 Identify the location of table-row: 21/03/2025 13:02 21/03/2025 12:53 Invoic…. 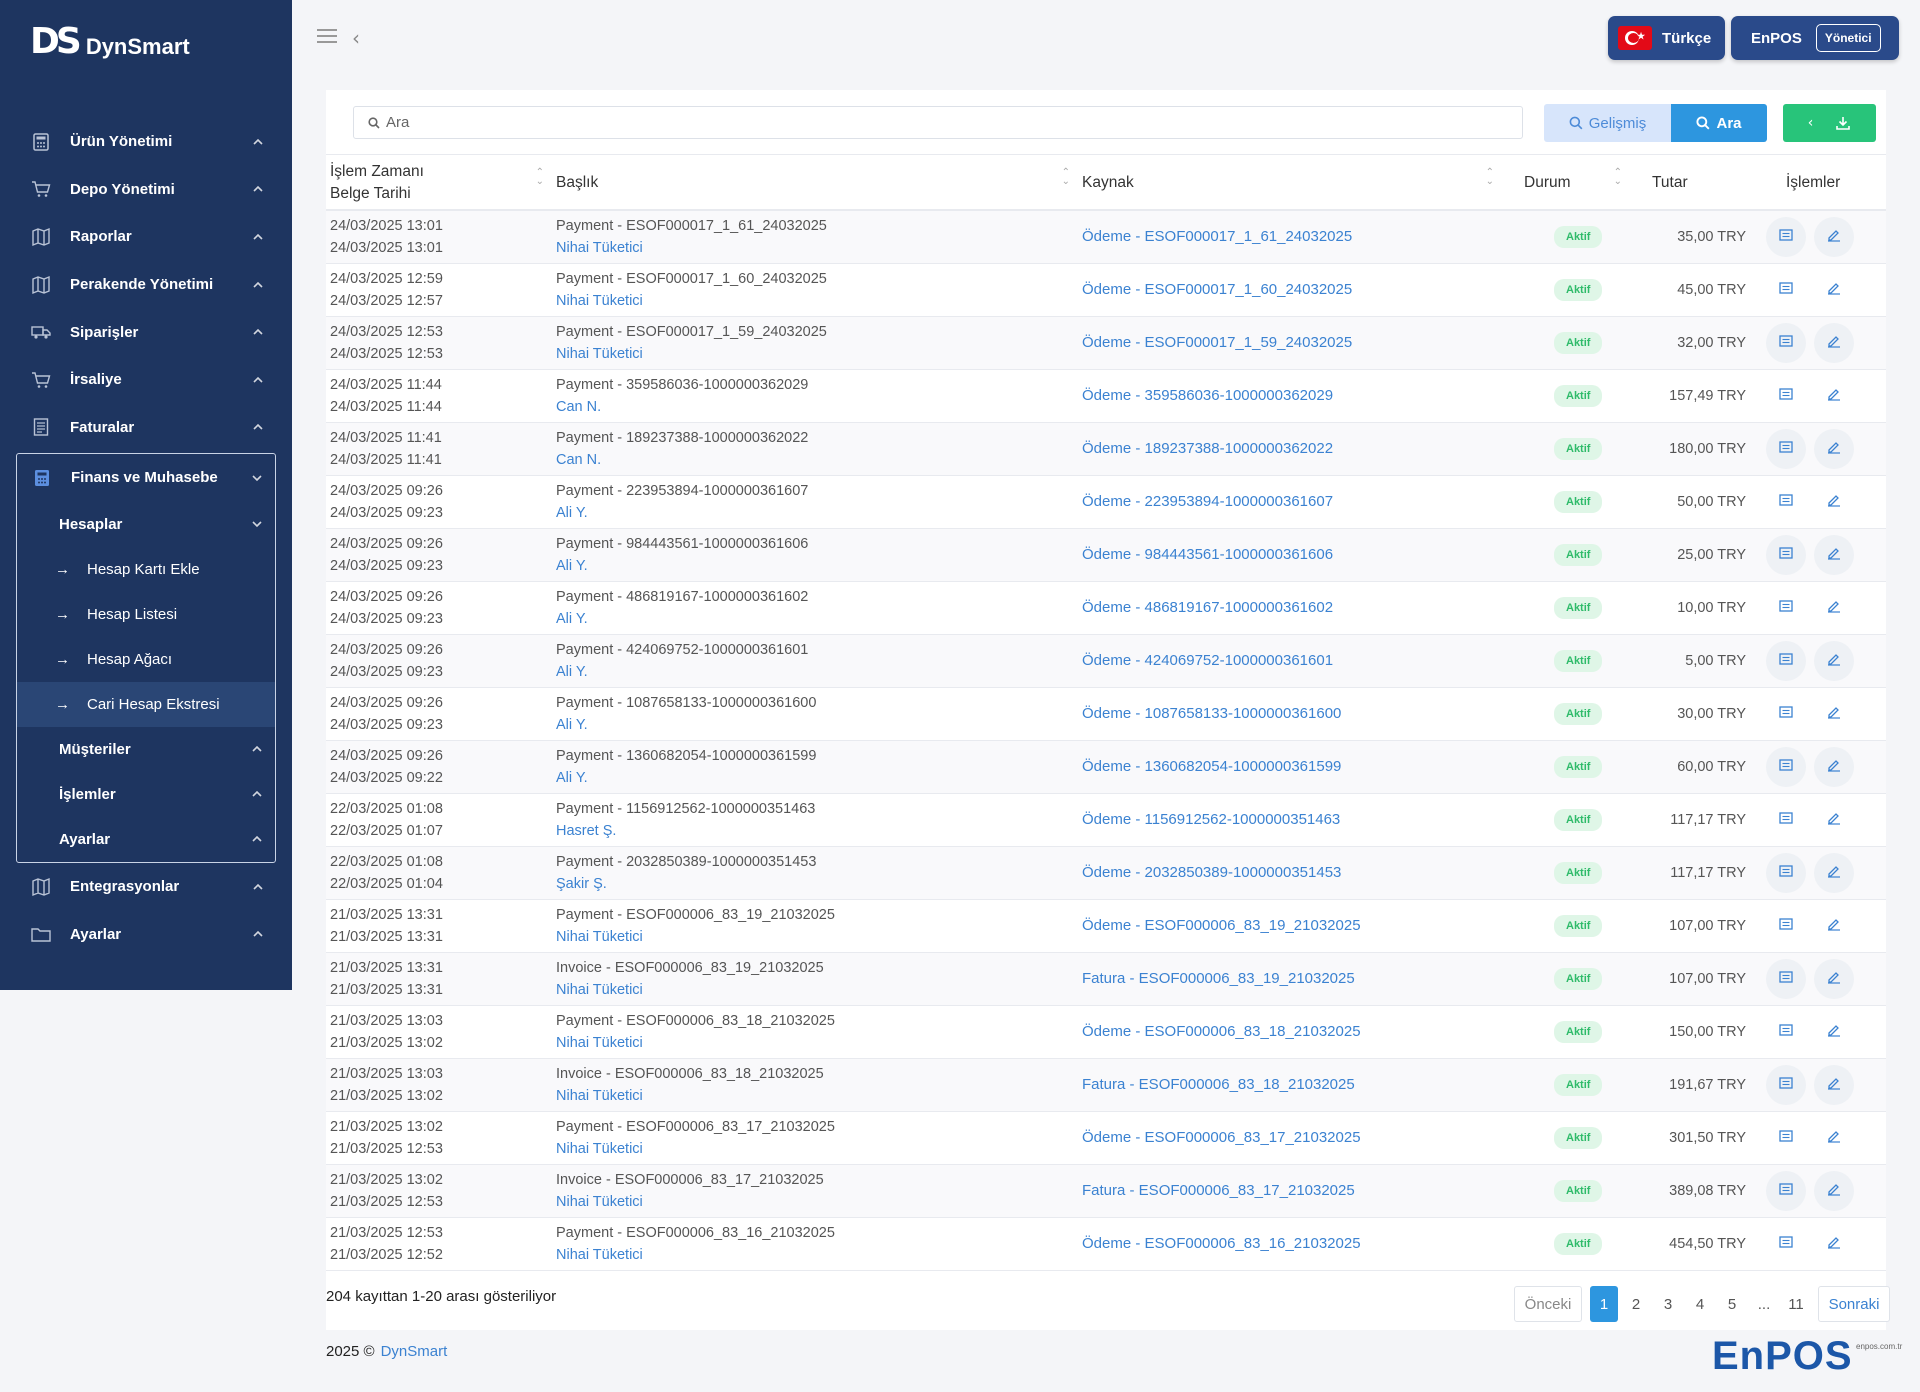
(1106, 1191).